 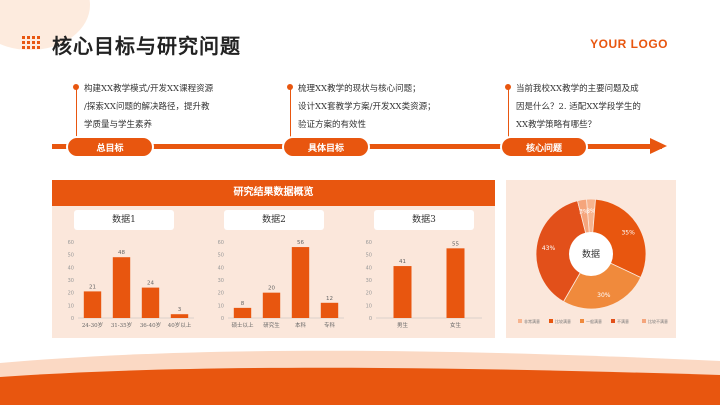 What do you see at coordinates (578, 107) in the screenshot?
I see `goal-text-line: 因是什么？2. 适配XX学段学生的` at bounding box center [578, 107].